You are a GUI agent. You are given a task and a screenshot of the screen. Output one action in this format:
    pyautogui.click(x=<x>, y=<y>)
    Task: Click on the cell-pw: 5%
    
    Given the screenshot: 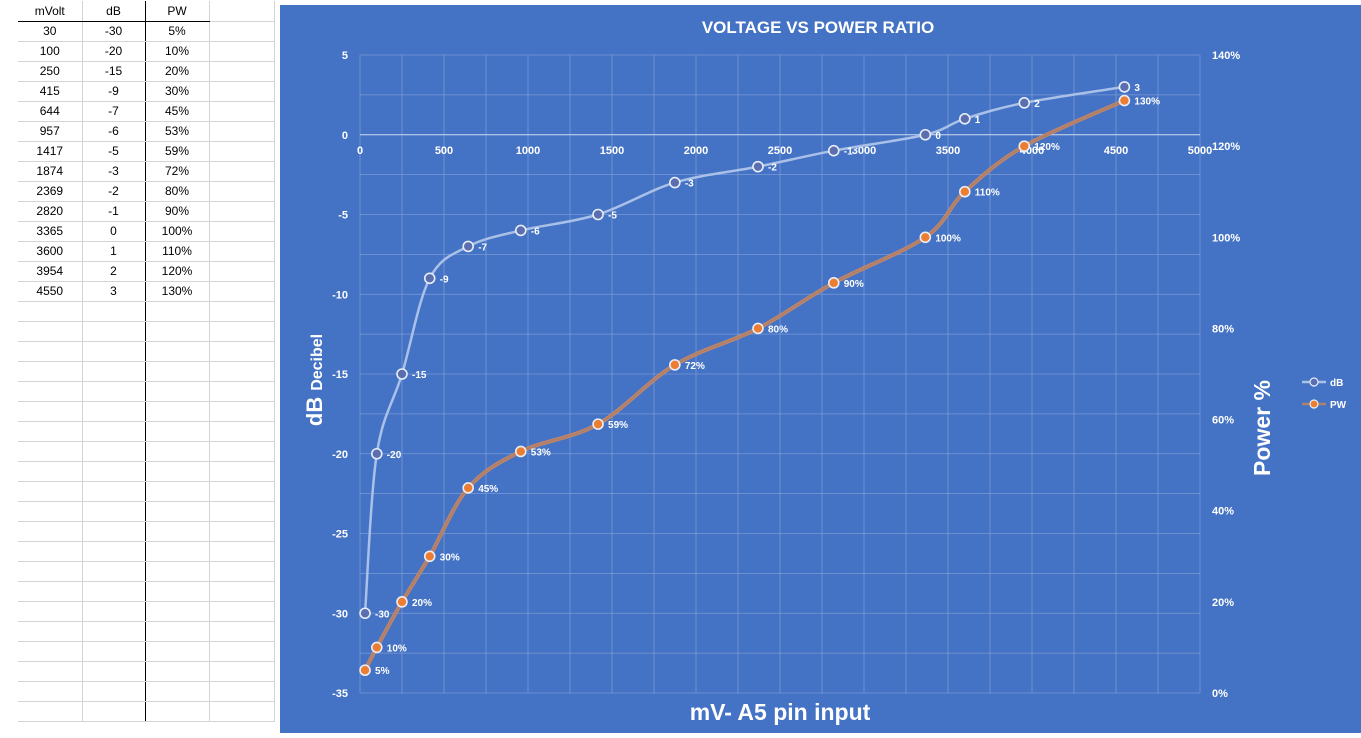 What is the action you would take?
    pyautogui.click(x=177, y=31)
    